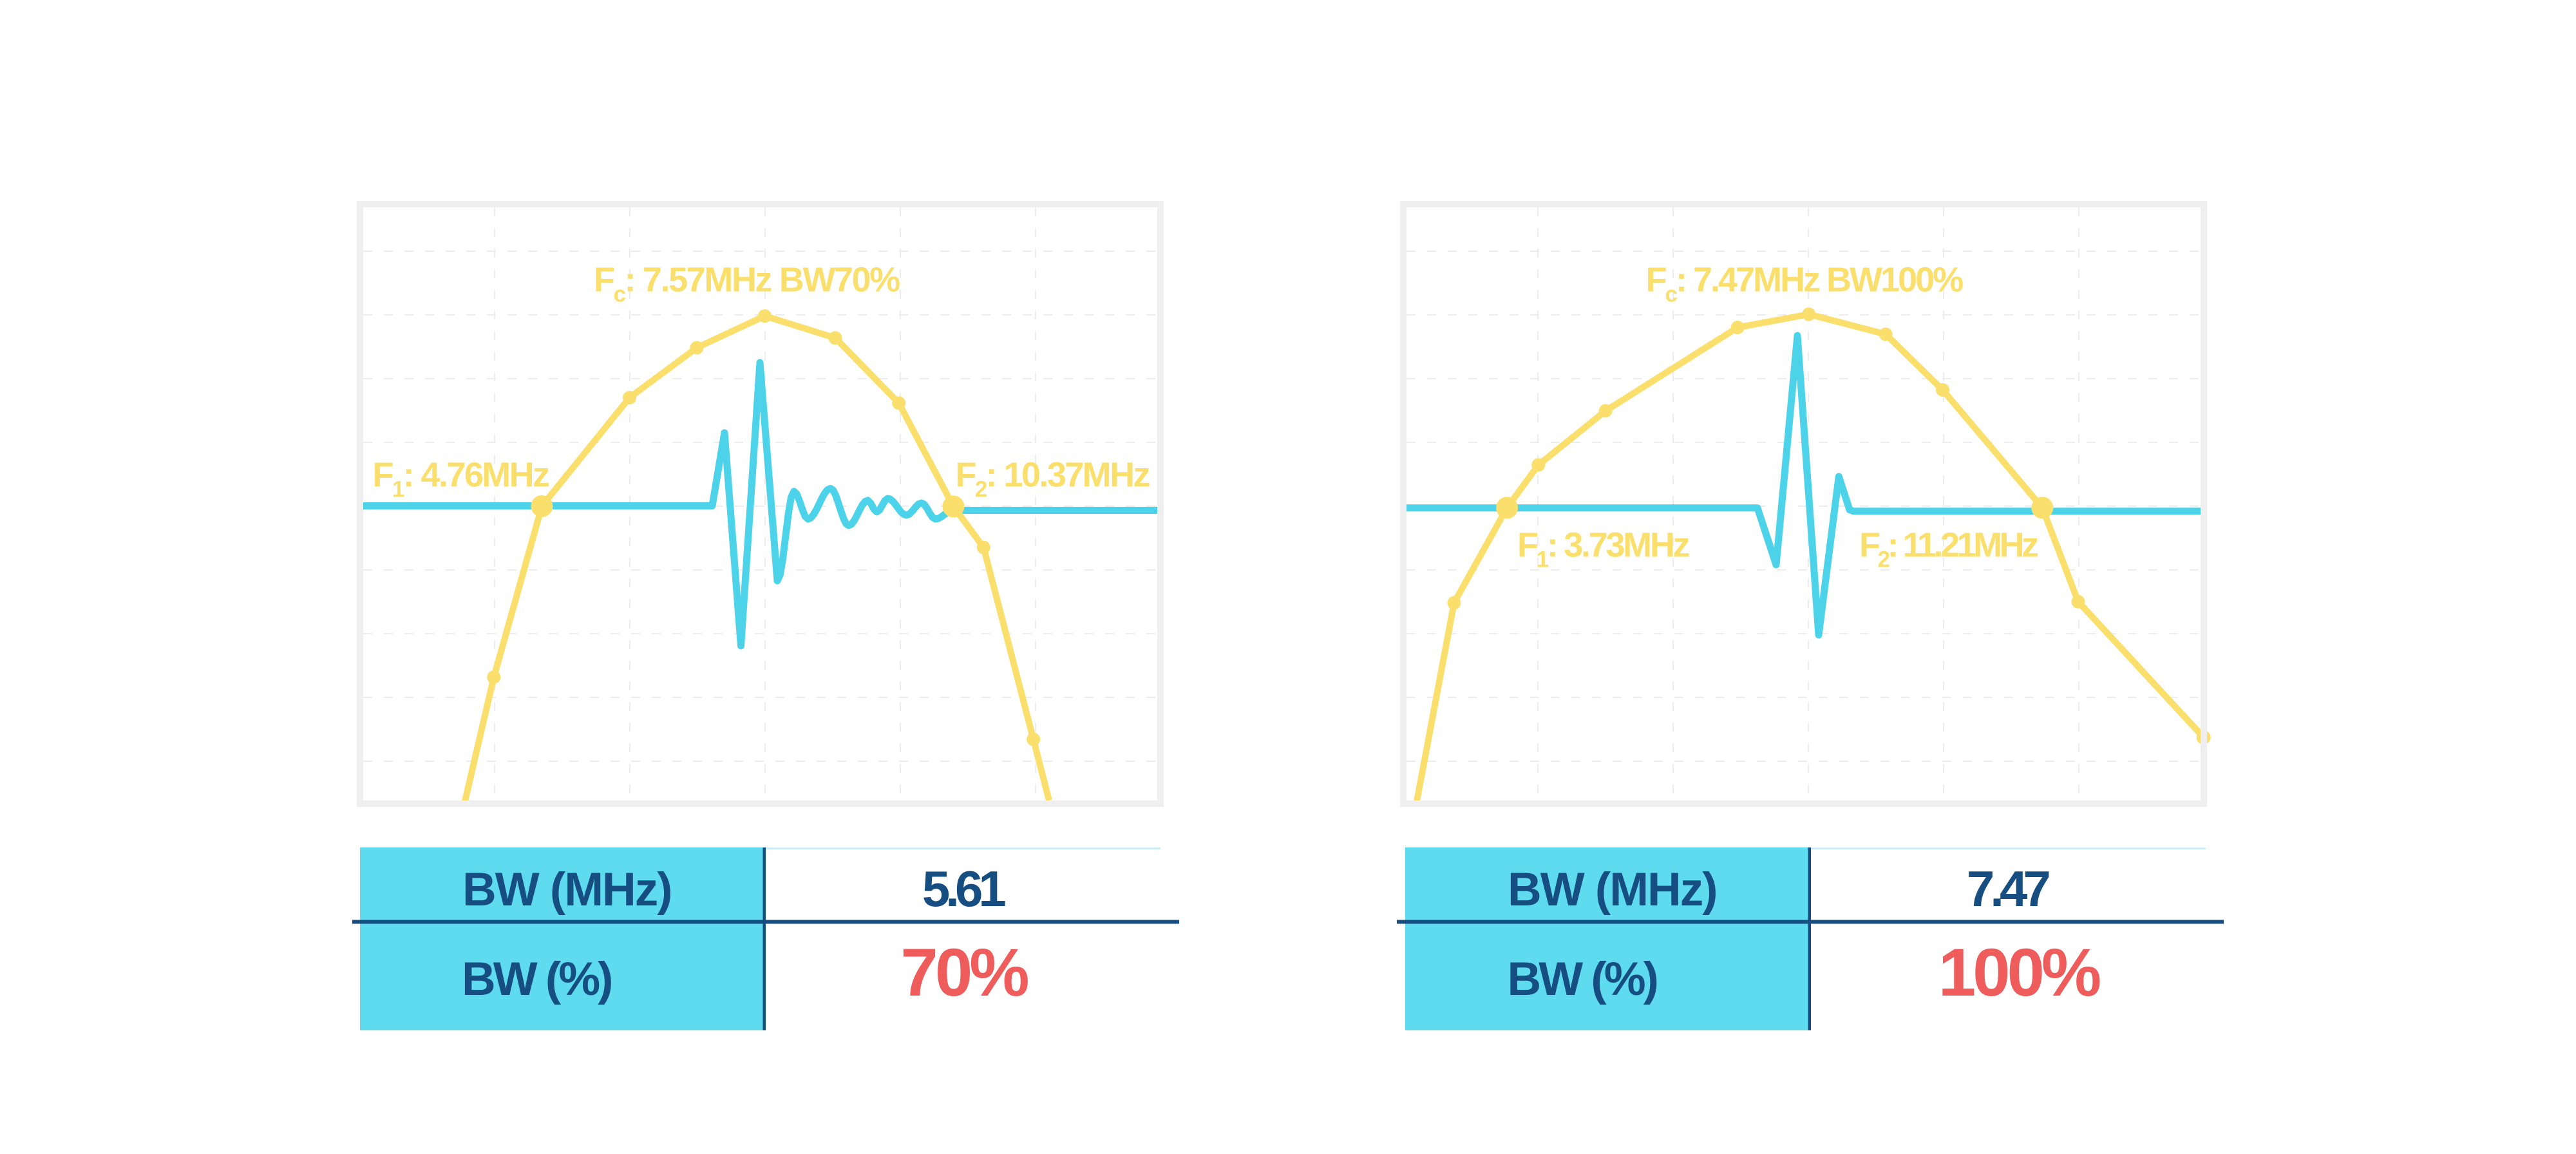  Describe the element at coordinates (747, 284) in the screenshot. I see `svg-text: Fc: 7.57MHz BW70%` at that location.